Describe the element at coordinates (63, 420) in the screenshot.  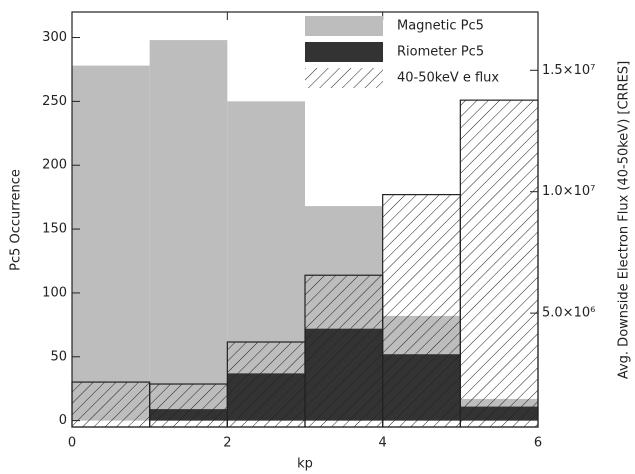
I see `y-tick-label: 0` at that location.